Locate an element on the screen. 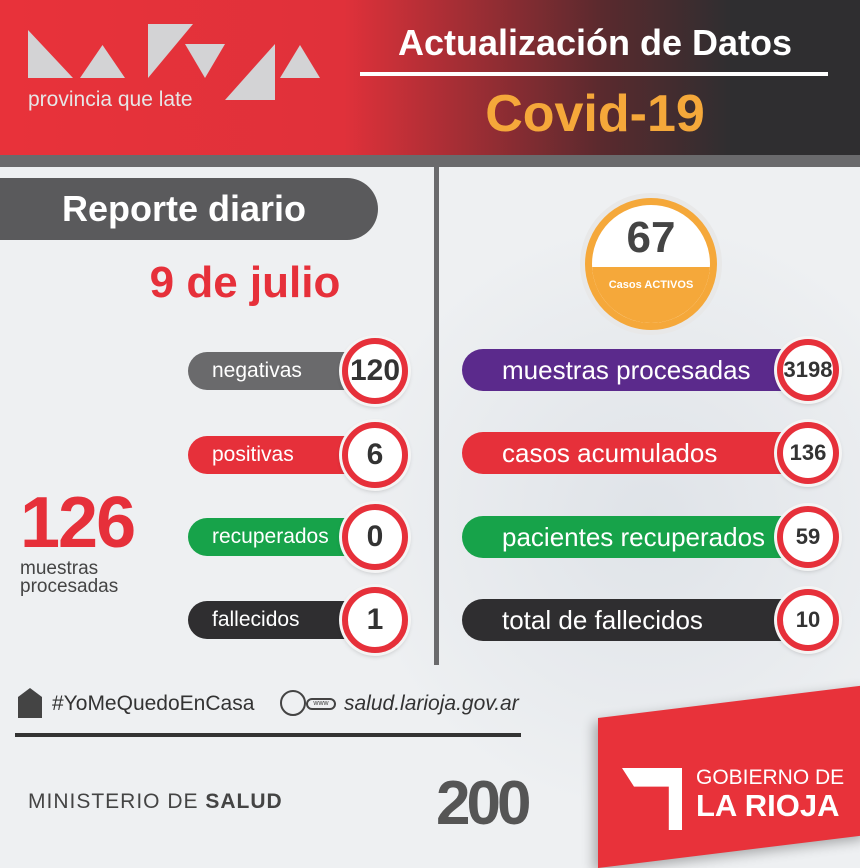 The height and width of the screenshot is (868, 860). daily-total-value: 126 is located at coordinates (78, 523).